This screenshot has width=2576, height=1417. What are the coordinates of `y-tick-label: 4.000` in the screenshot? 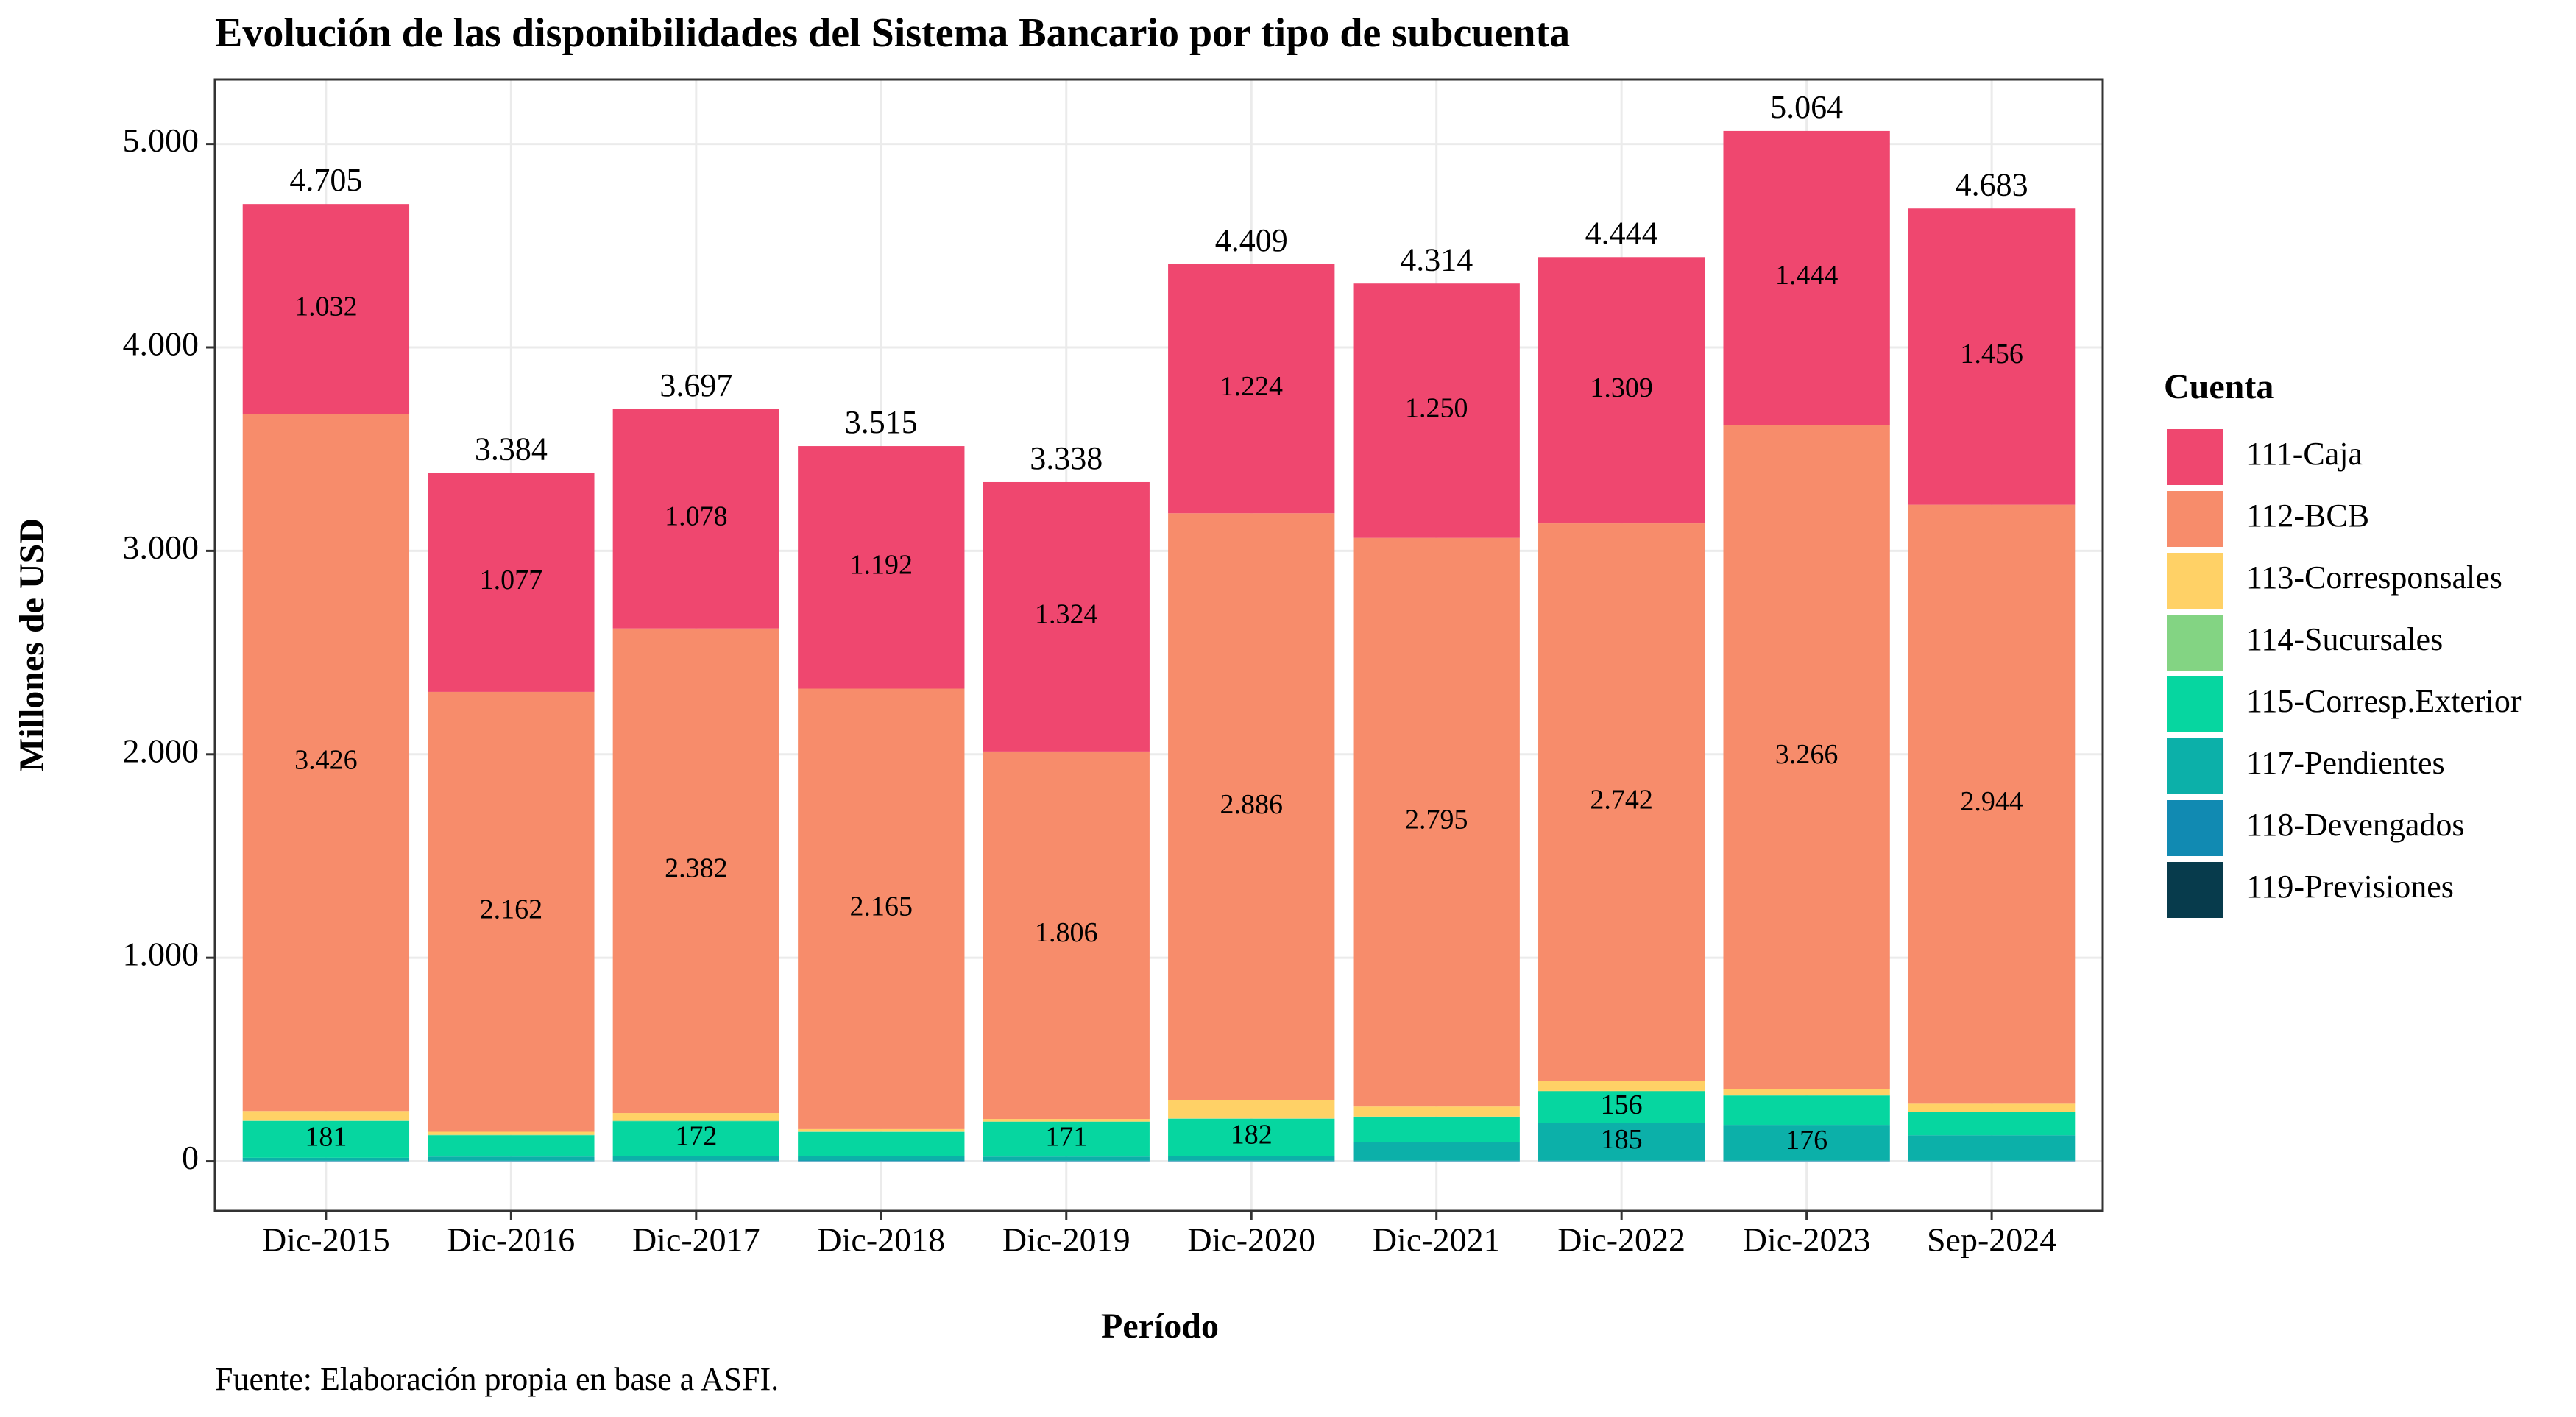 It's located at (161, 344).